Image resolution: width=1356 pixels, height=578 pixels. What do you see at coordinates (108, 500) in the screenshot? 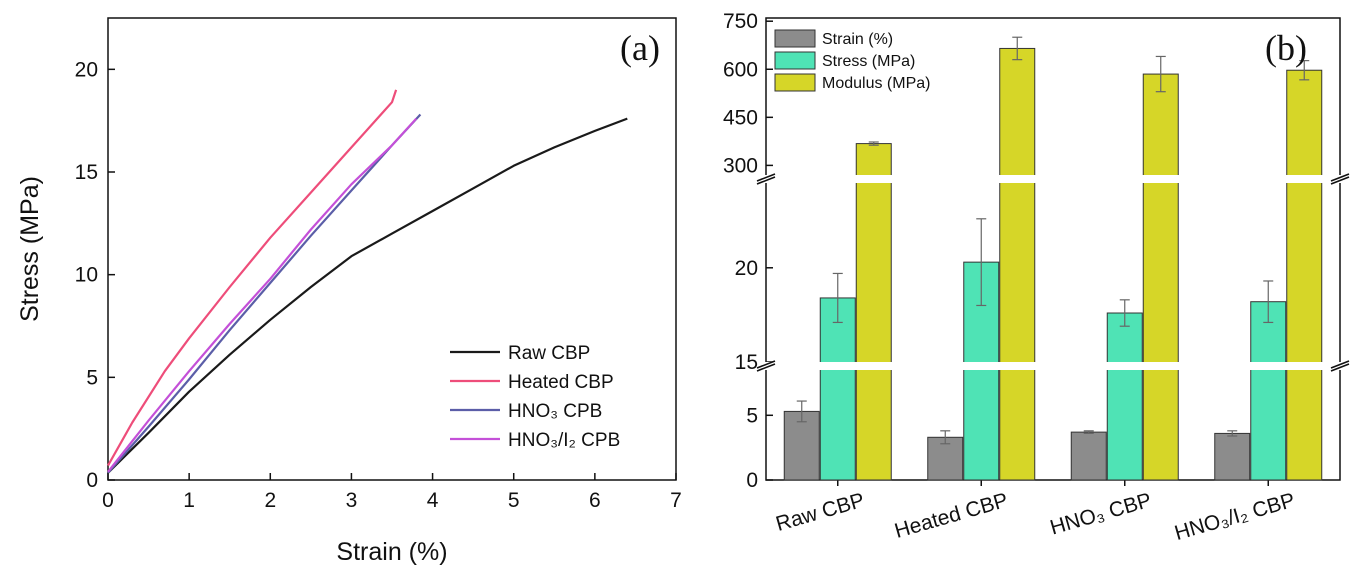
I see `x-tick-label-a: 0` at bounding box center [108, 500].